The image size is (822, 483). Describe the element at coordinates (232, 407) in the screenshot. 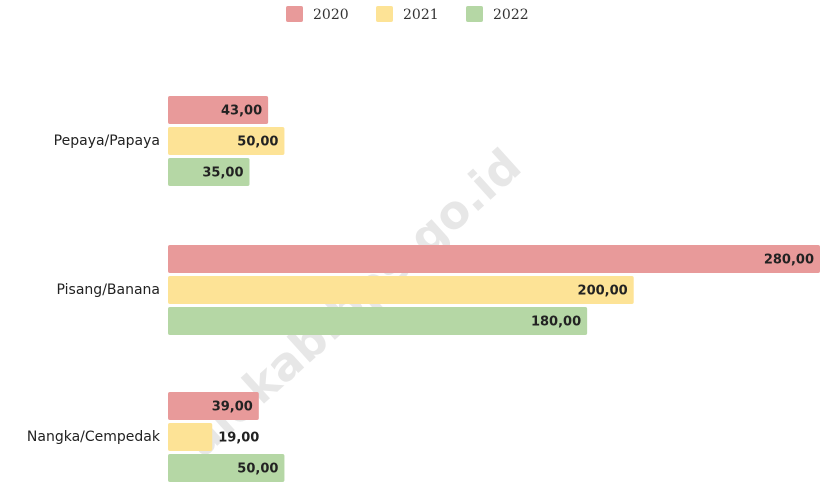

I see `value-label: 39,00` at that location.